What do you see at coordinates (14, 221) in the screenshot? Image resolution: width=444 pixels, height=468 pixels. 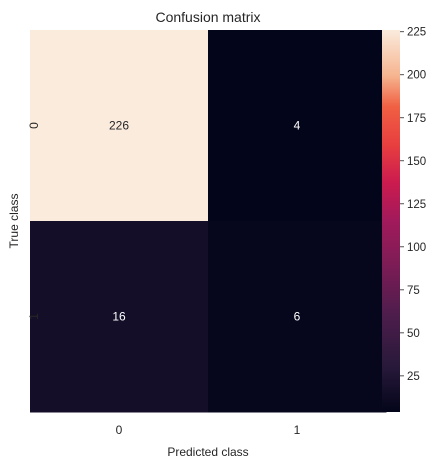 I see `y-axis-label: True class` at bounding box center [14, 221].